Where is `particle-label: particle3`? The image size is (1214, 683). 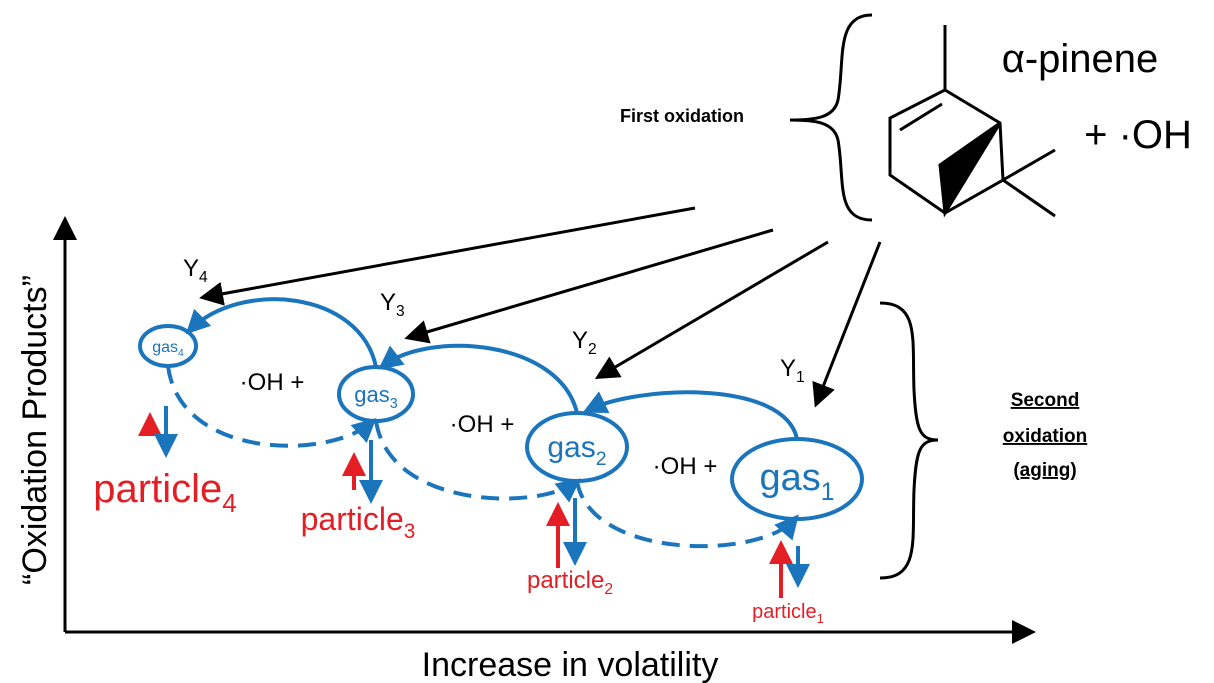 particle-label: particle3 is located at coordinates (358, 522).